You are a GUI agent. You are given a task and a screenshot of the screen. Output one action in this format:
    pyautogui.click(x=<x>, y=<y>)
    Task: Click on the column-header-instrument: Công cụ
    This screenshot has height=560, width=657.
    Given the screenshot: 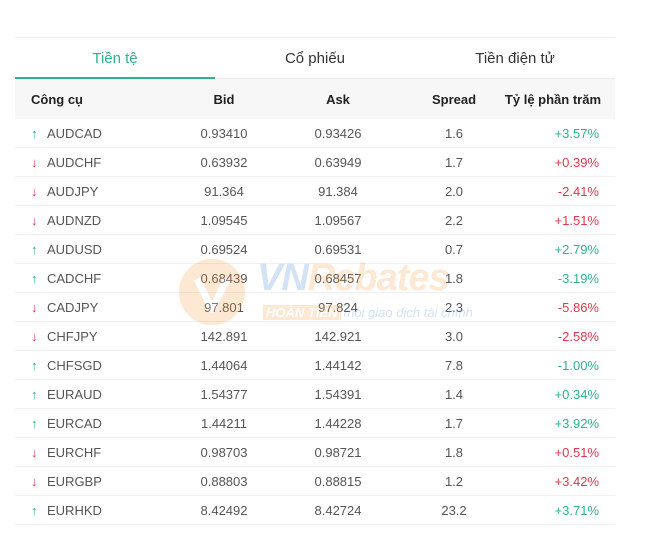 What is the action you would take?
    pyautogui.click(x=57, y=99)
    